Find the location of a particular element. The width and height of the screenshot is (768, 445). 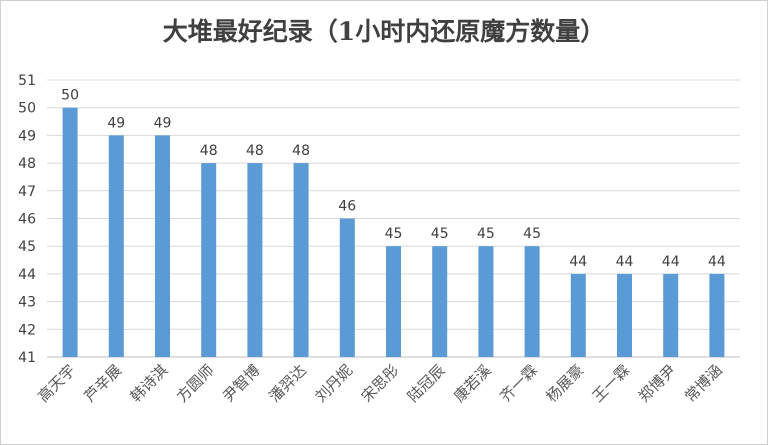

y-tick-label: 43 is located at coordinates (27, 303).